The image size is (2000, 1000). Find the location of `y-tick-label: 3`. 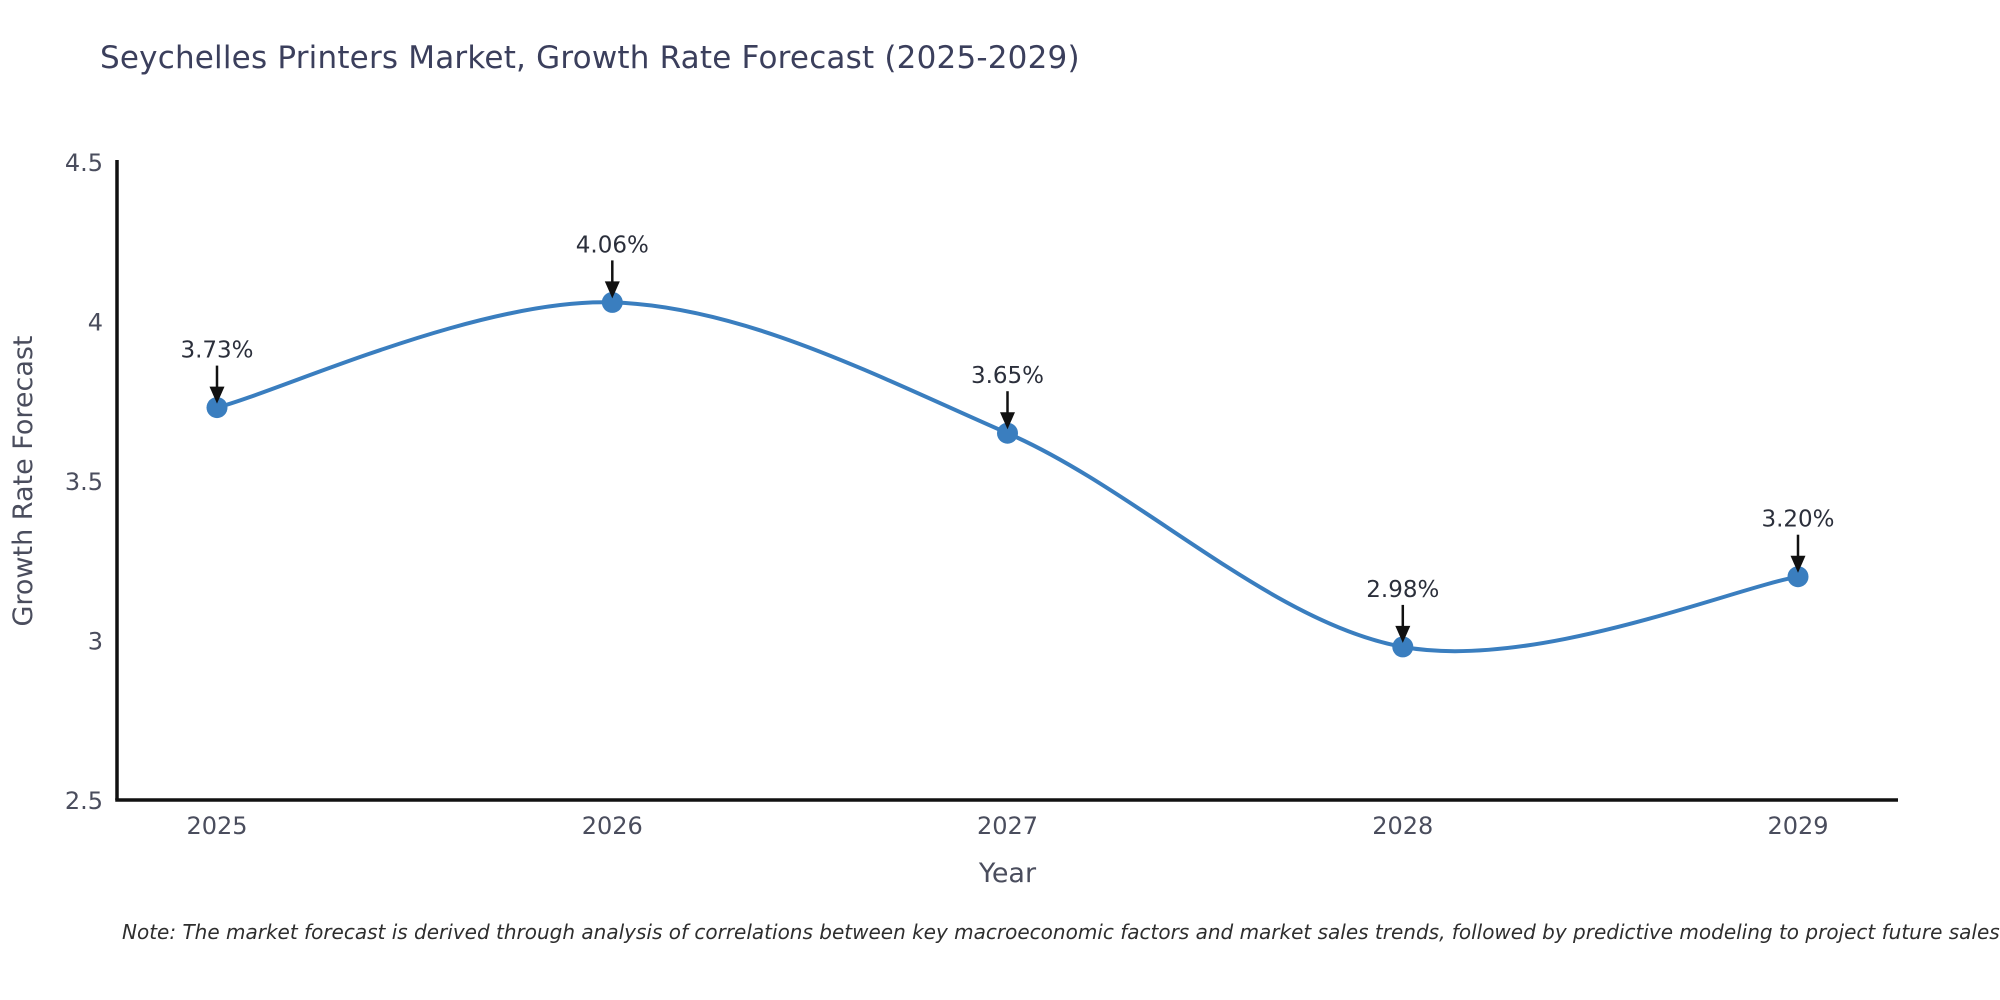

y-tick-label: 3 is located at coordinates (95, 642).